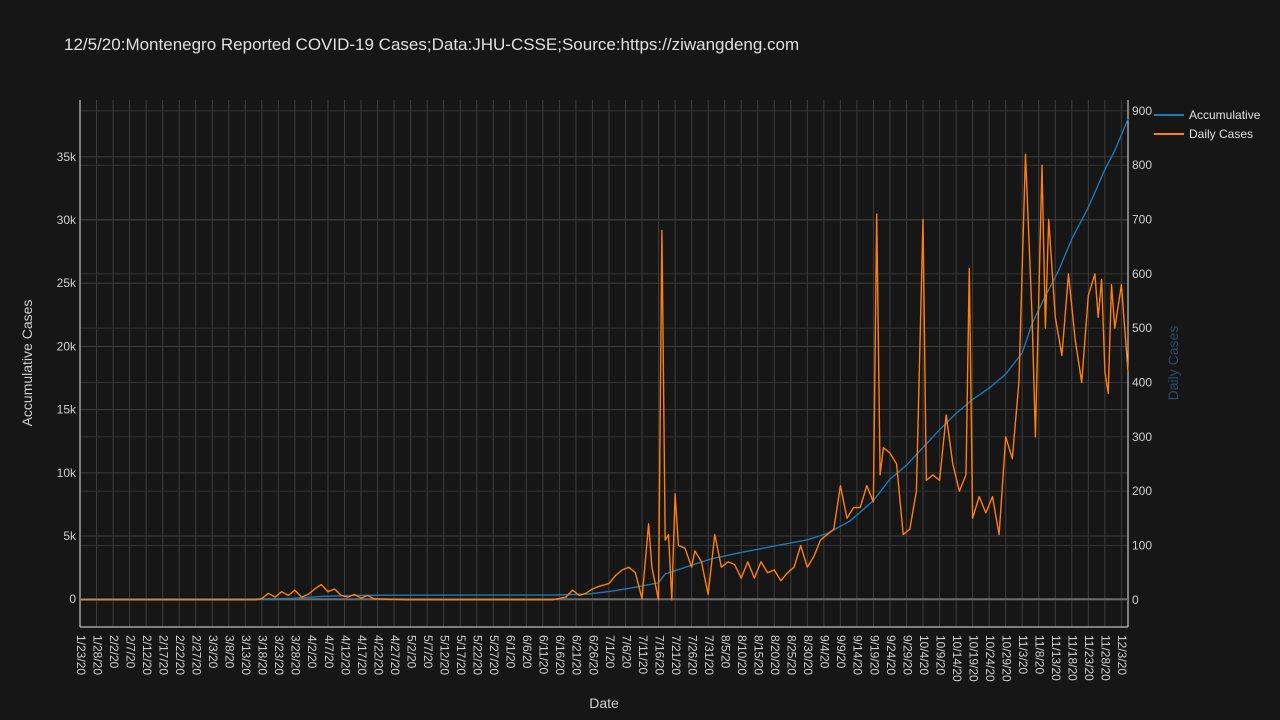 This screenshot has height=720, width=1280. Describe the element at coordinates (725, 652) in the screenshot. I see `x-tick-label: 8/5/20` at that location.